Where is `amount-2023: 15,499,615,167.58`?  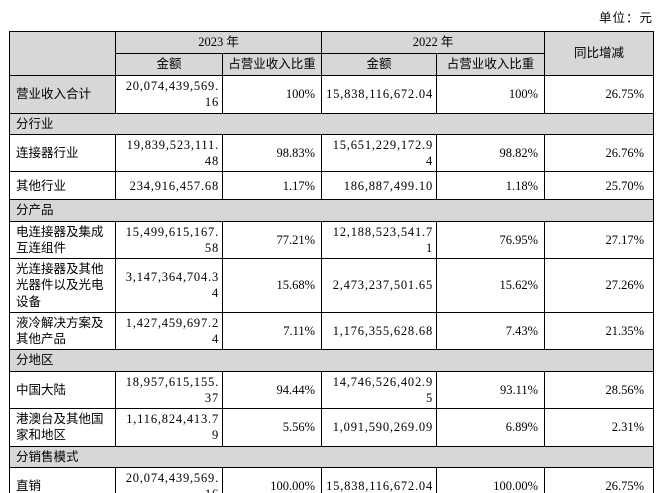 amount-2023: 15,499,615,167.58 is located at coordinates (169, 239).